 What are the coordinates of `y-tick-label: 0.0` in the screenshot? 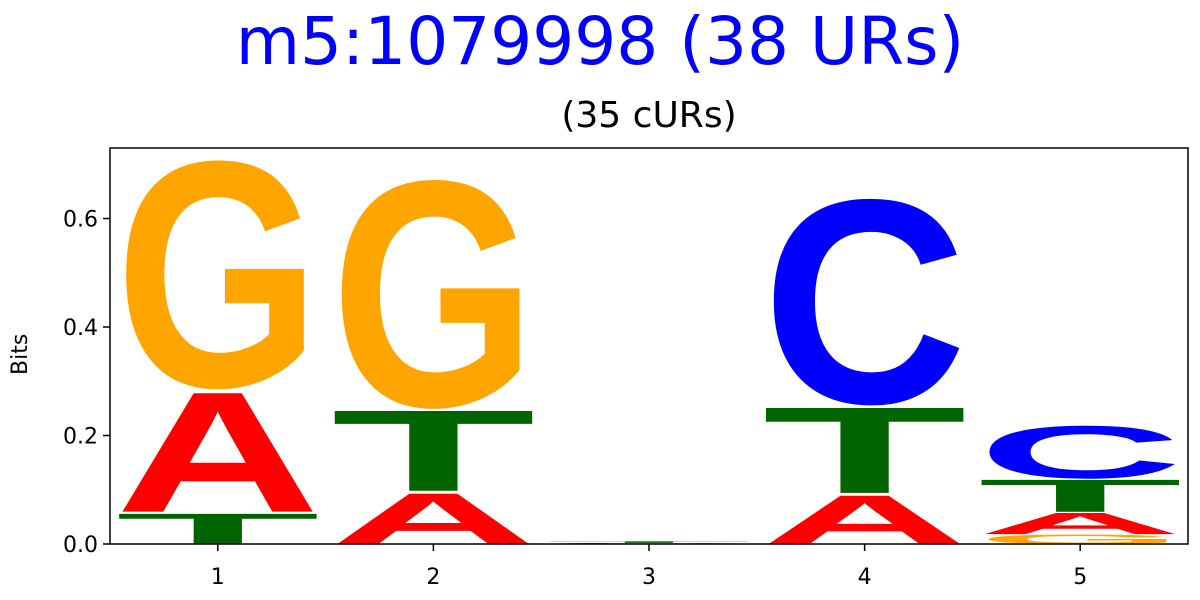 It's located at (80, 545).